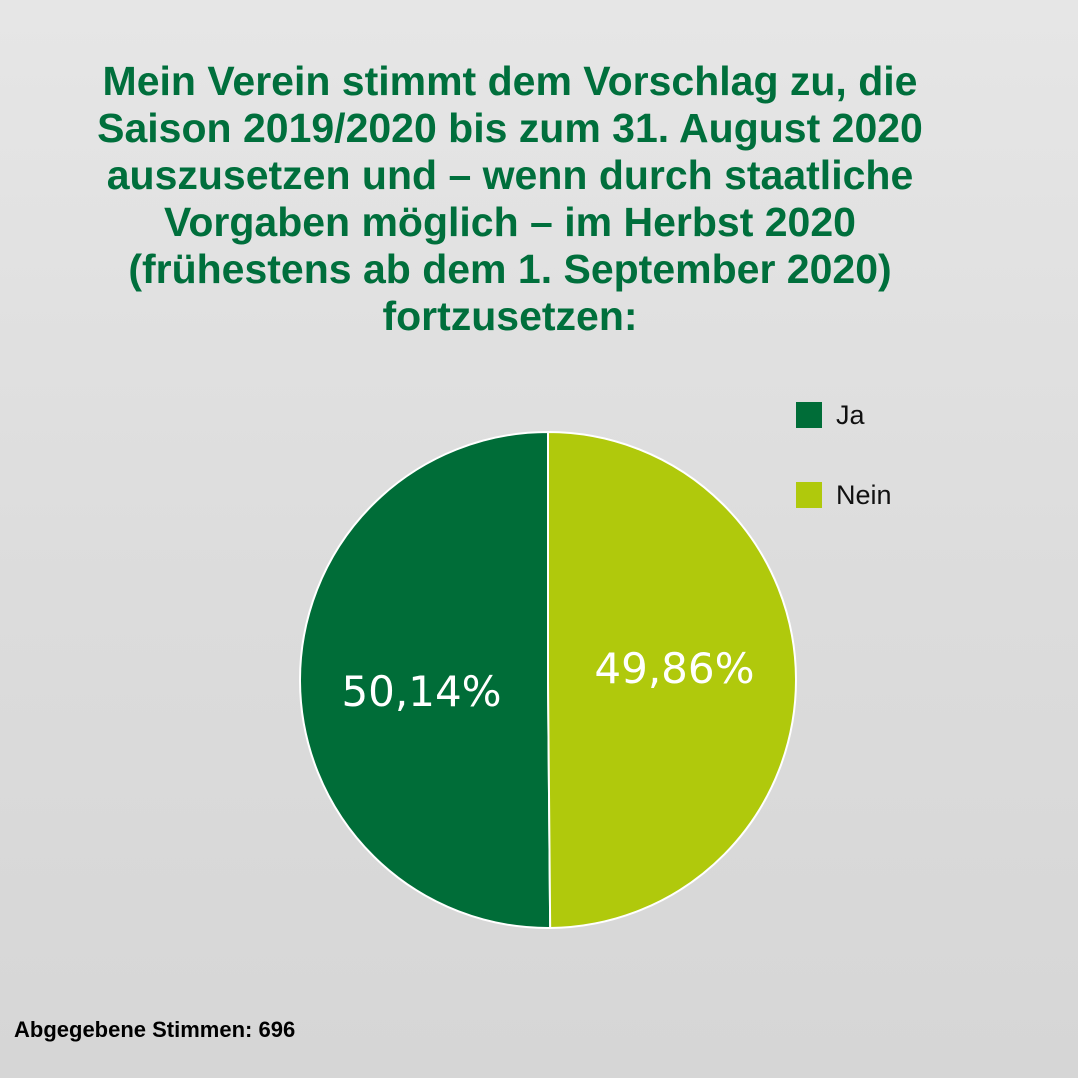 The height and width of the screenshot is (1078, 1078). Describe the element at coordinates (809, 415) in the screenshot. I see `legend-swatch-ja` at that location.